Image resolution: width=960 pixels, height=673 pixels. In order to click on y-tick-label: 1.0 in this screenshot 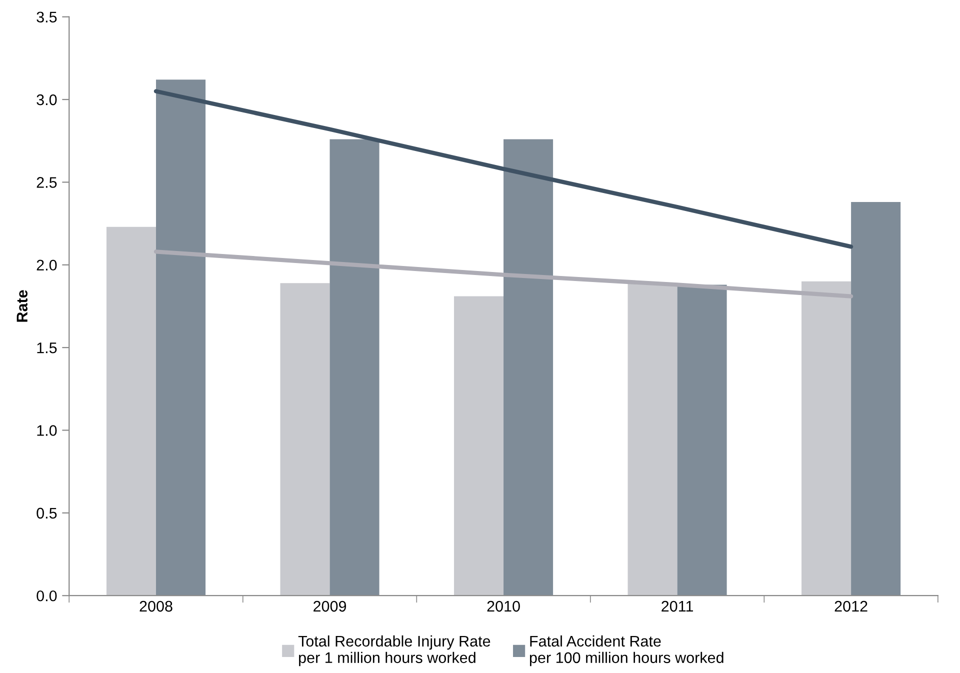, I will do `click(47, 430)`.